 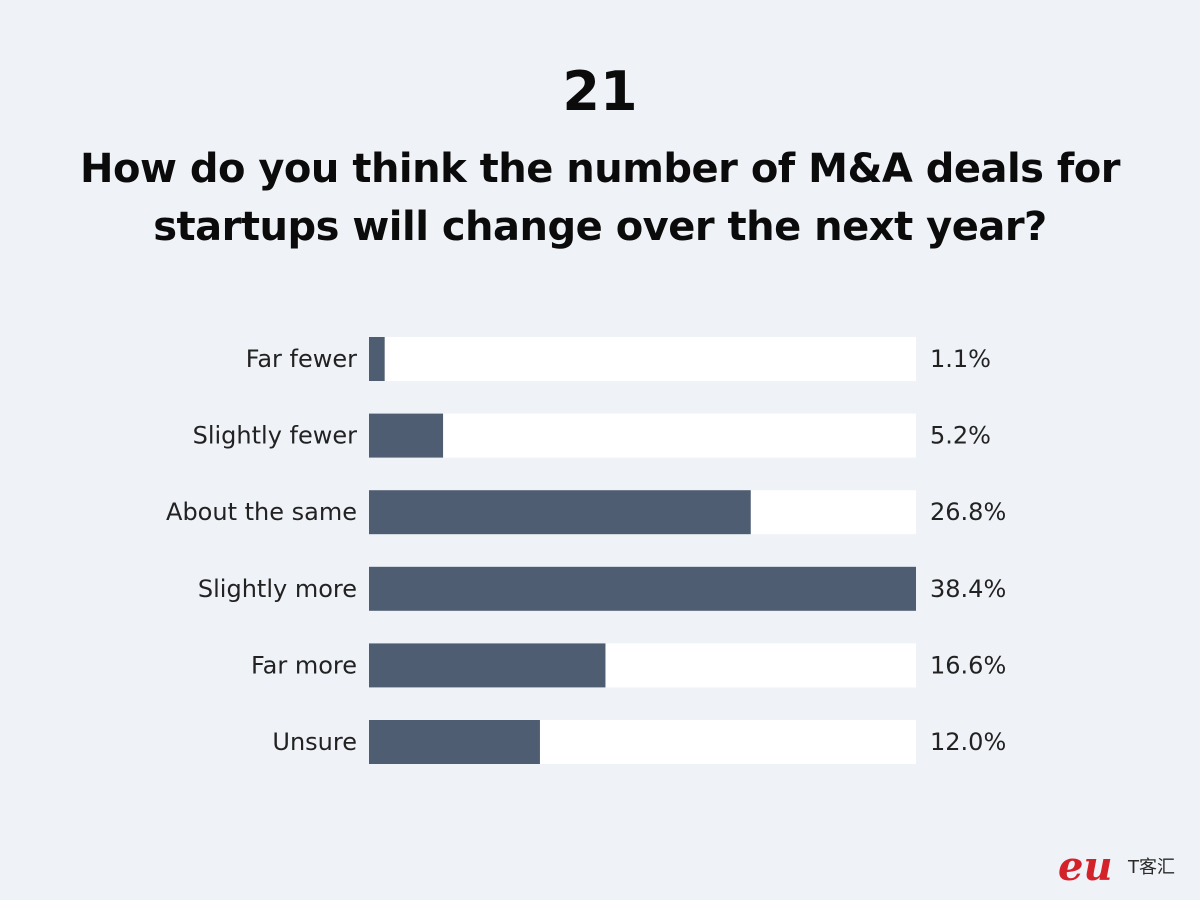 What do you see at coordinates (960, 359) in the screenshot?
I see `value-label-far-fewer: 1.1%` at bounding box center [960, 359].